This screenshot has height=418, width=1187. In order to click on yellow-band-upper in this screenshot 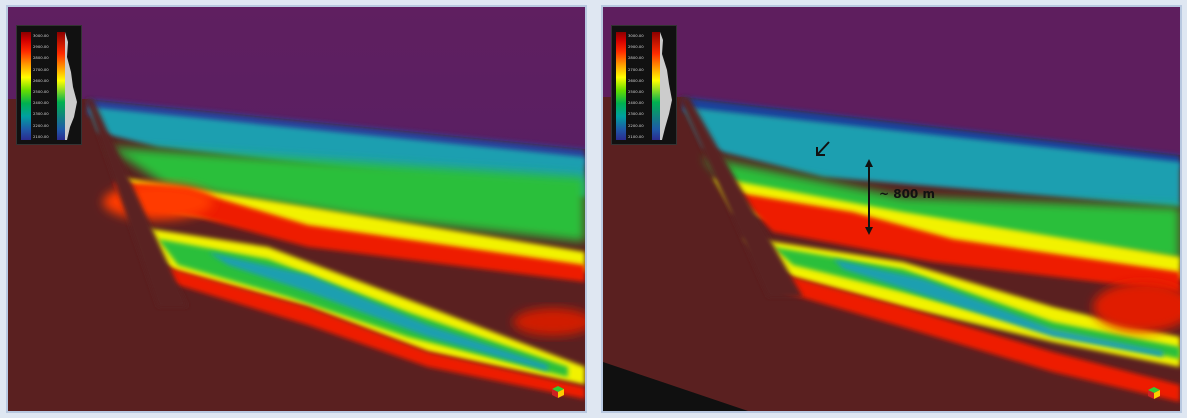, I will do `click(946, 228)`.